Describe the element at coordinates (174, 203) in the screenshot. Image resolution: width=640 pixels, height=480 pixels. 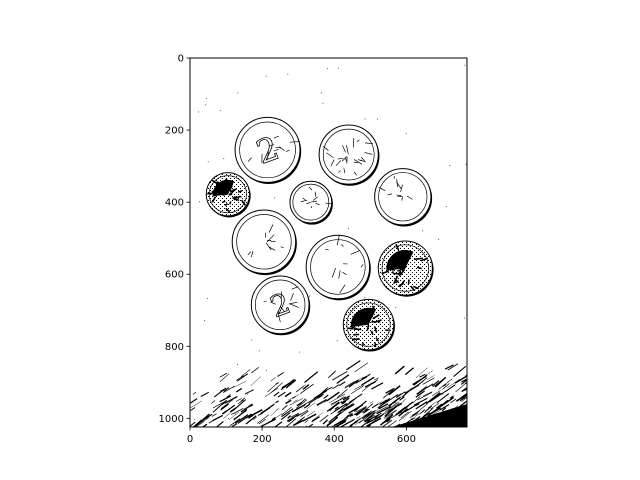
I see `y-tick-label: 400` at that location.